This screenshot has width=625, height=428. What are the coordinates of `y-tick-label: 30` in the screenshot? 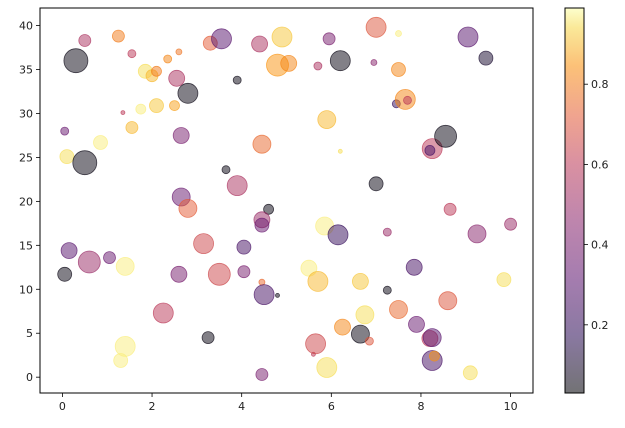 It's located at (26, 113).